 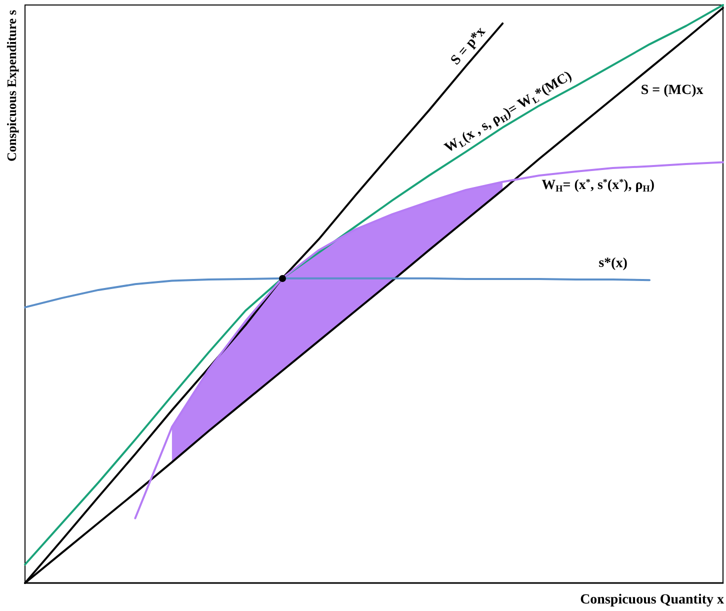 I want to click on x-axis-title: Conspicuous Quantity x, so click(x=652, y=600).